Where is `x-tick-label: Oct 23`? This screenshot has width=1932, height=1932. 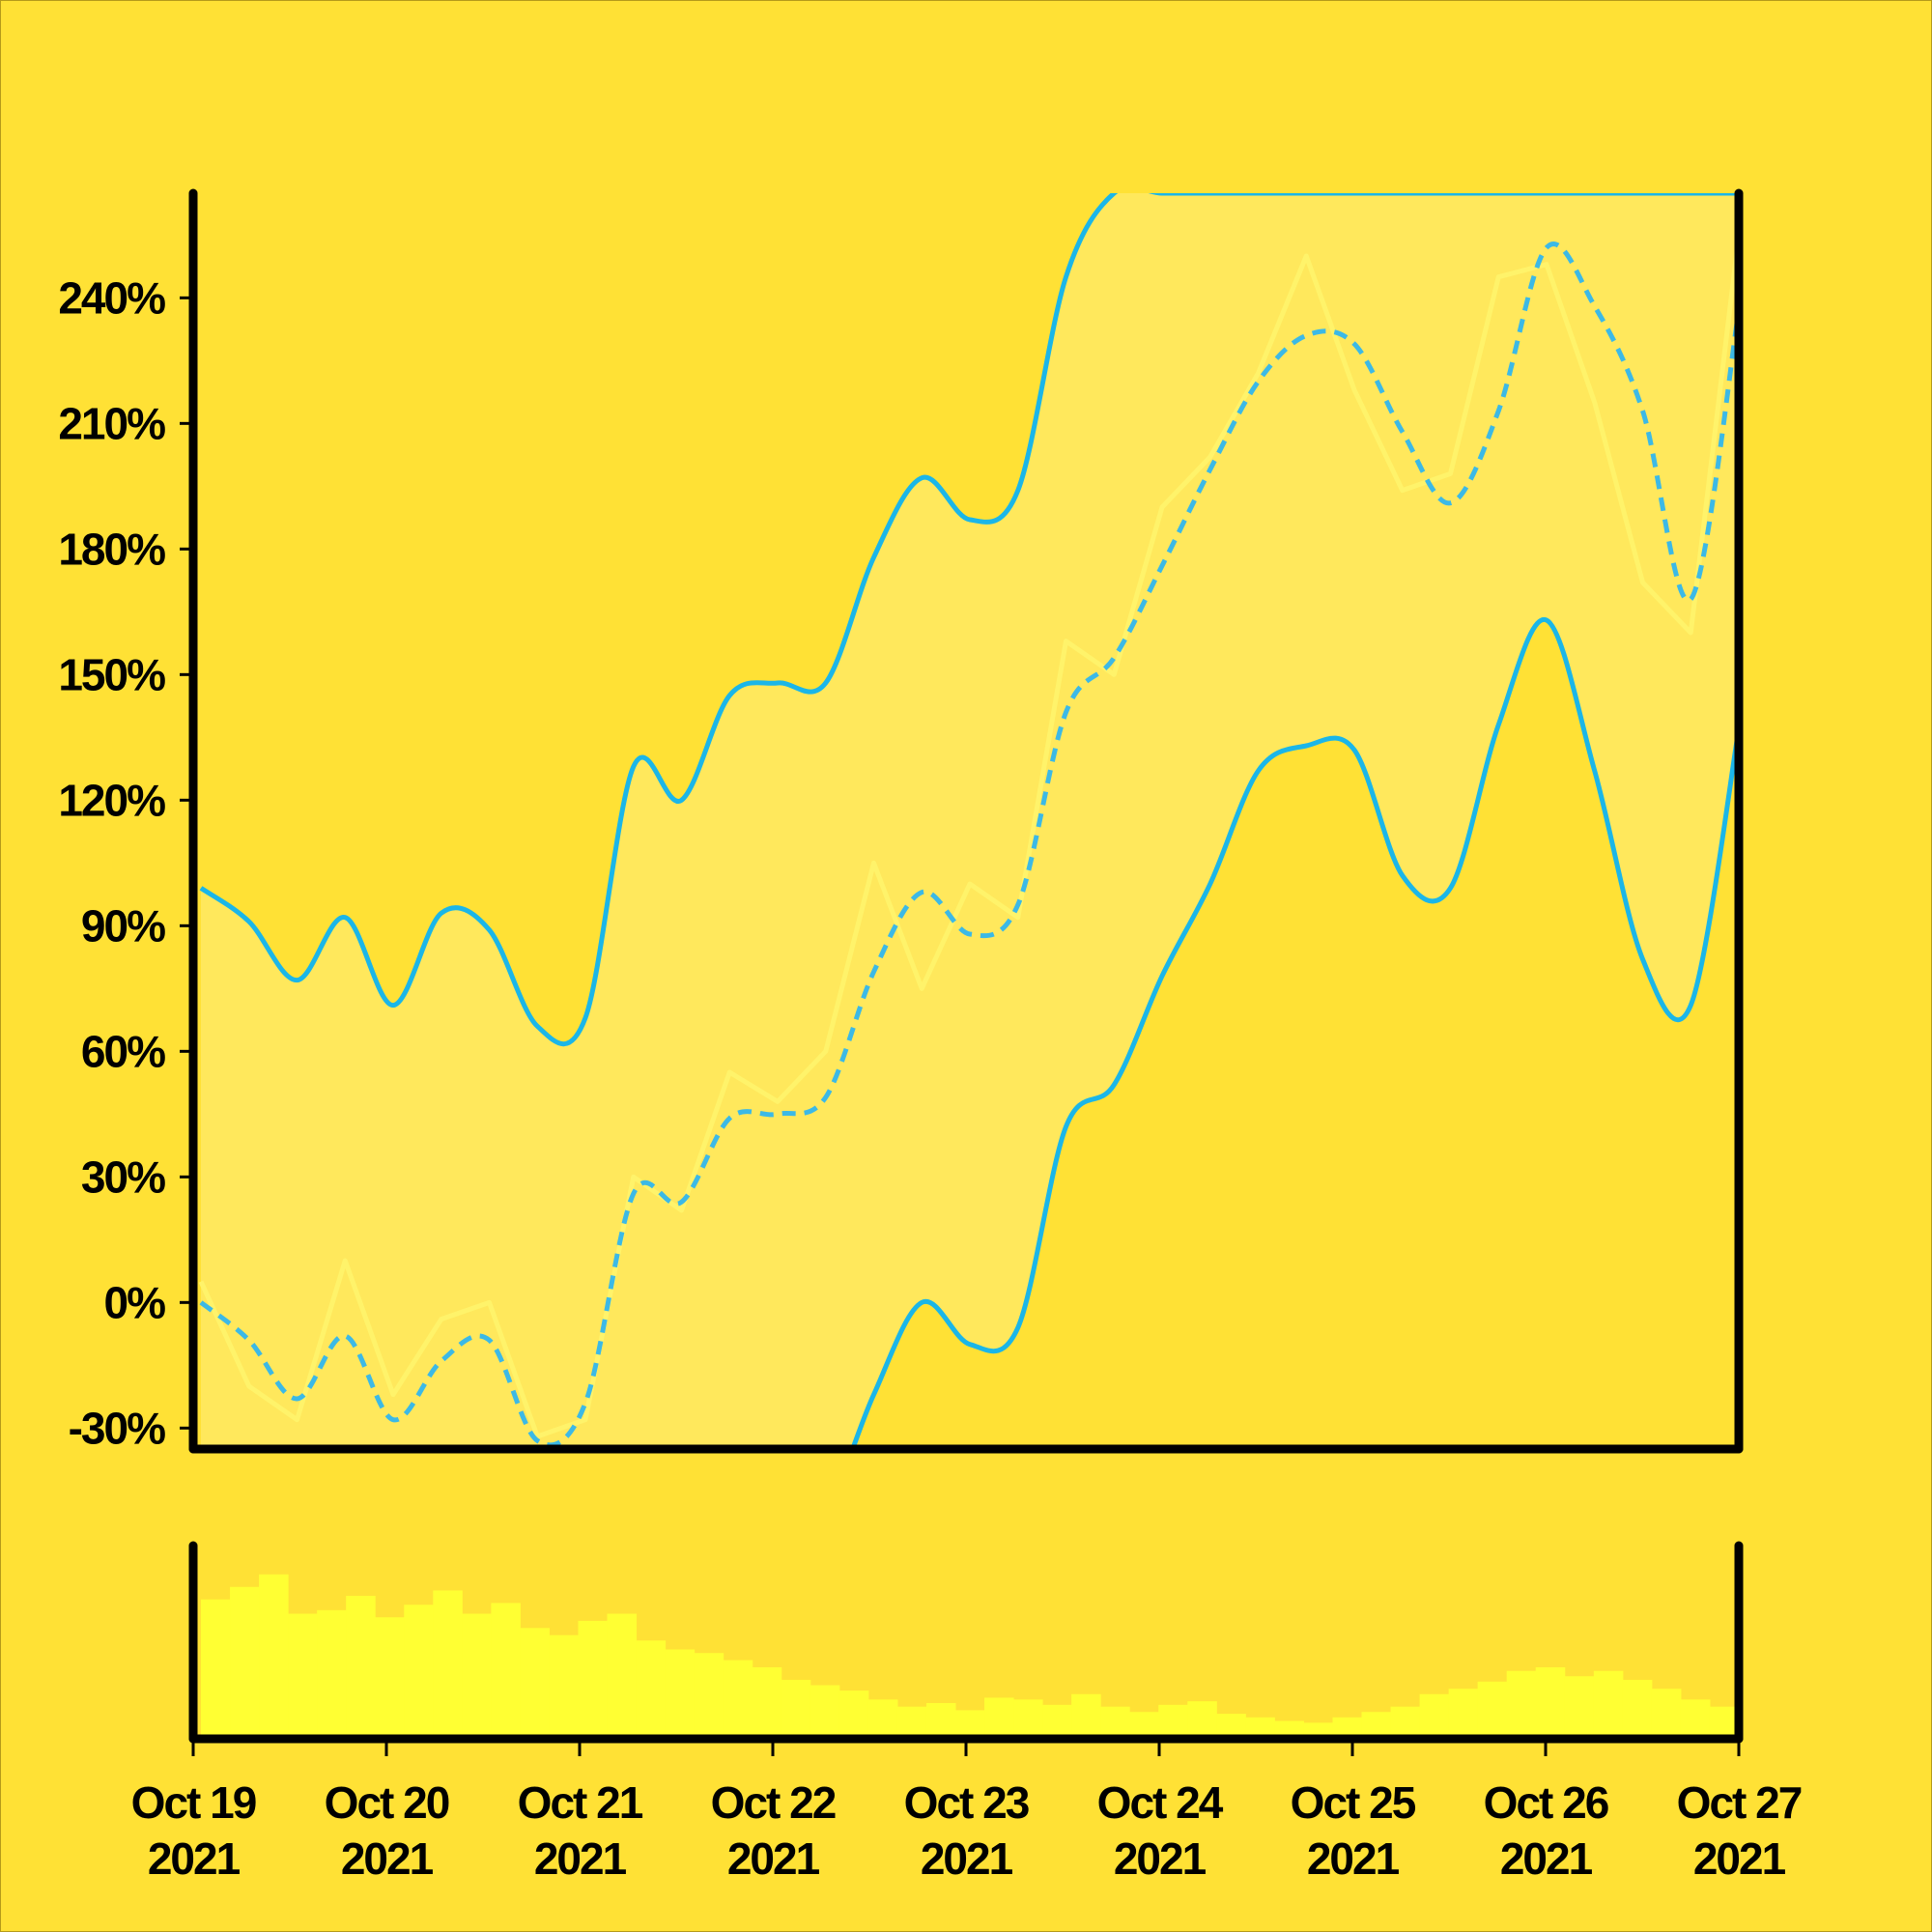
x-tick-label: Oct 23 is located at coordinates (966, 1802).